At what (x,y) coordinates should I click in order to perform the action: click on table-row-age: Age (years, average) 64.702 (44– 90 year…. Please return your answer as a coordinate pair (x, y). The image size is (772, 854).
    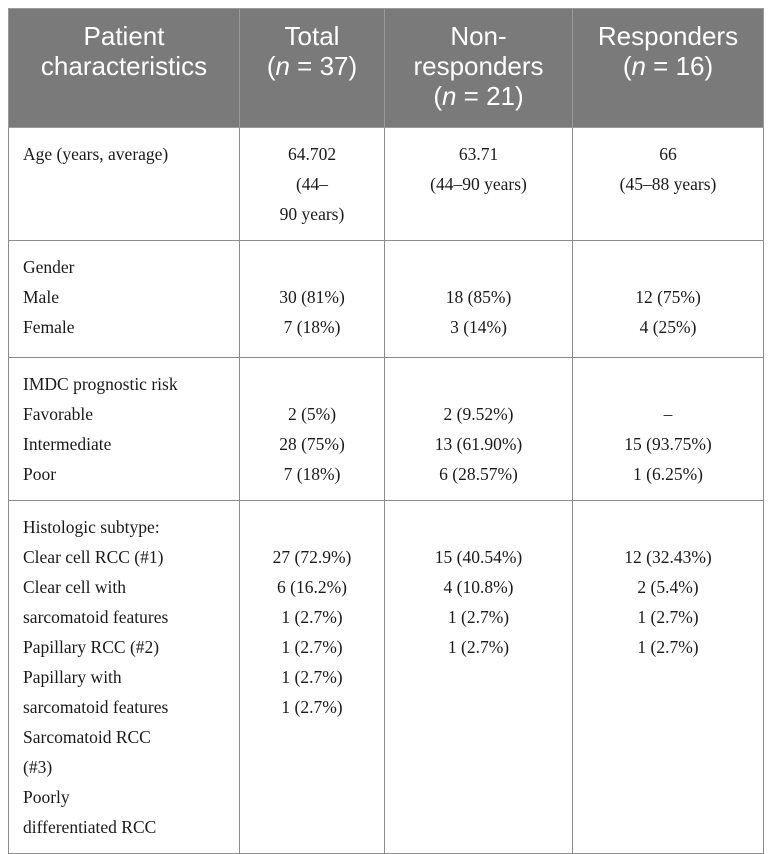
    Looking at the image, I should click on (386, 184).